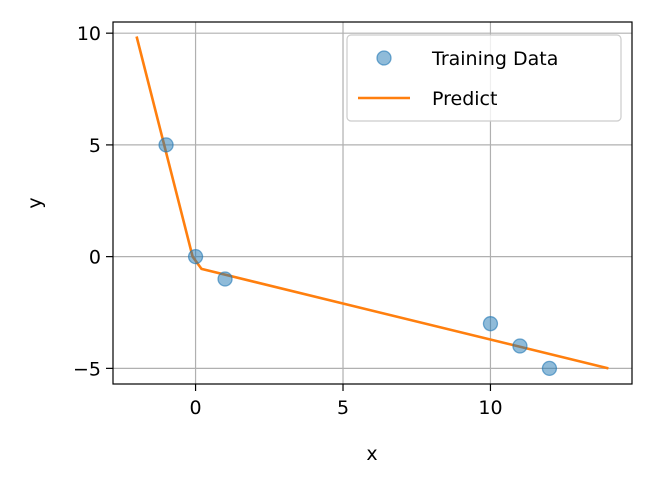 The image size is (654, 478). What do you see at coordinates (95, 146) in the screenshot?
I see `y-tick-label: 5` at bounding box center [95, 146].